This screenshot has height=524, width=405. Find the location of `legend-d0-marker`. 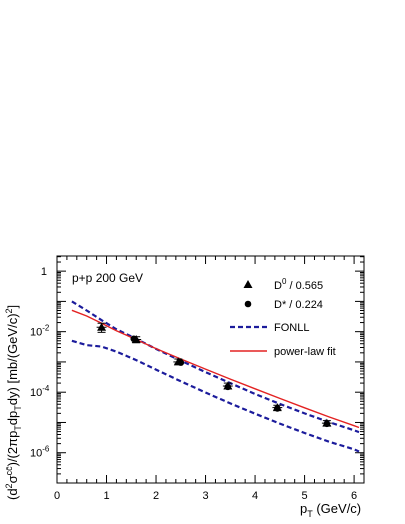

legend-d0-marker is located at coordinates (248, 284).